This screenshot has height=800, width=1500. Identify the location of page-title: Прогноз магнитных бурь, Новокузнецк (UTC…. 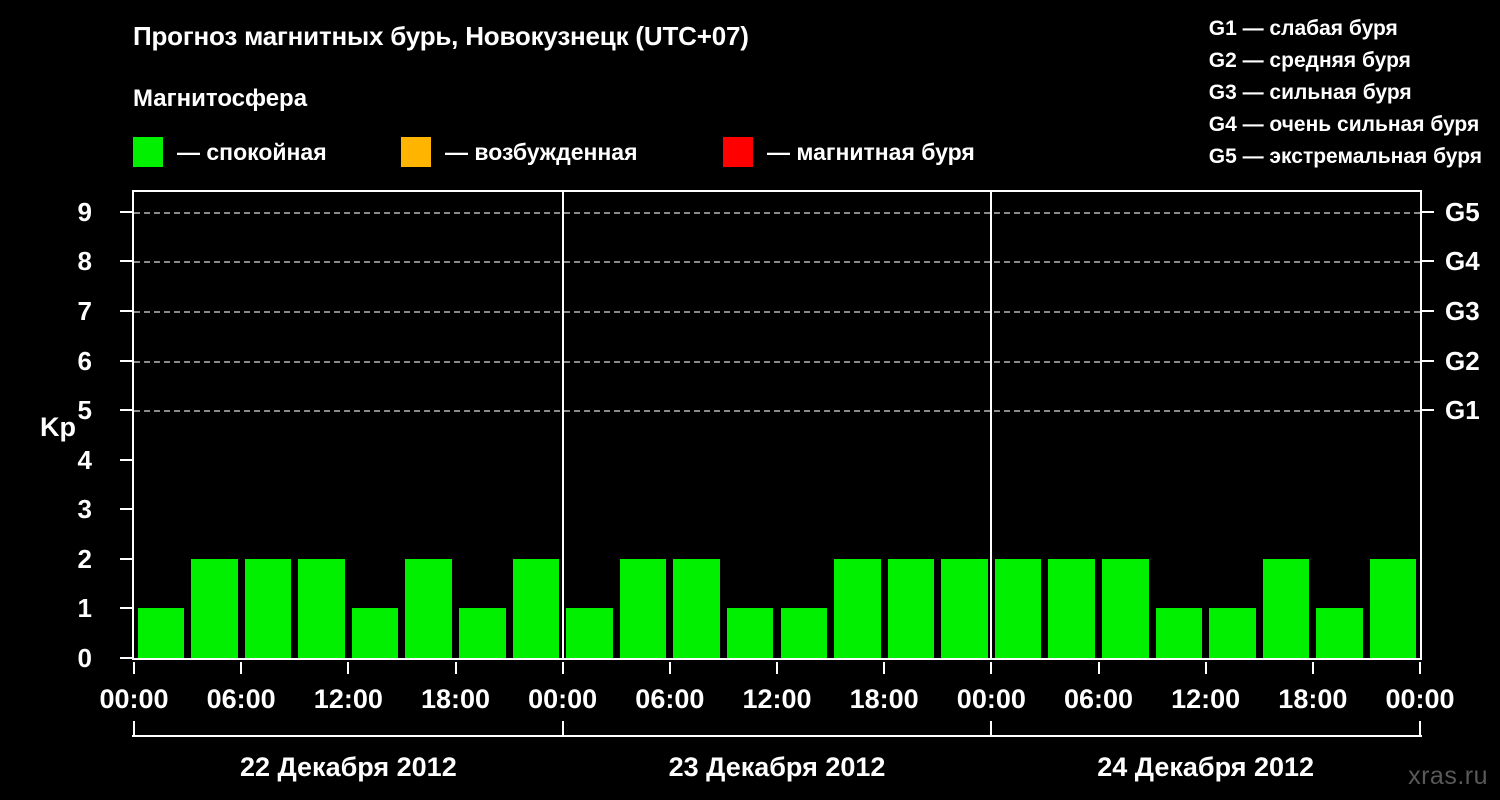
(441, 36).